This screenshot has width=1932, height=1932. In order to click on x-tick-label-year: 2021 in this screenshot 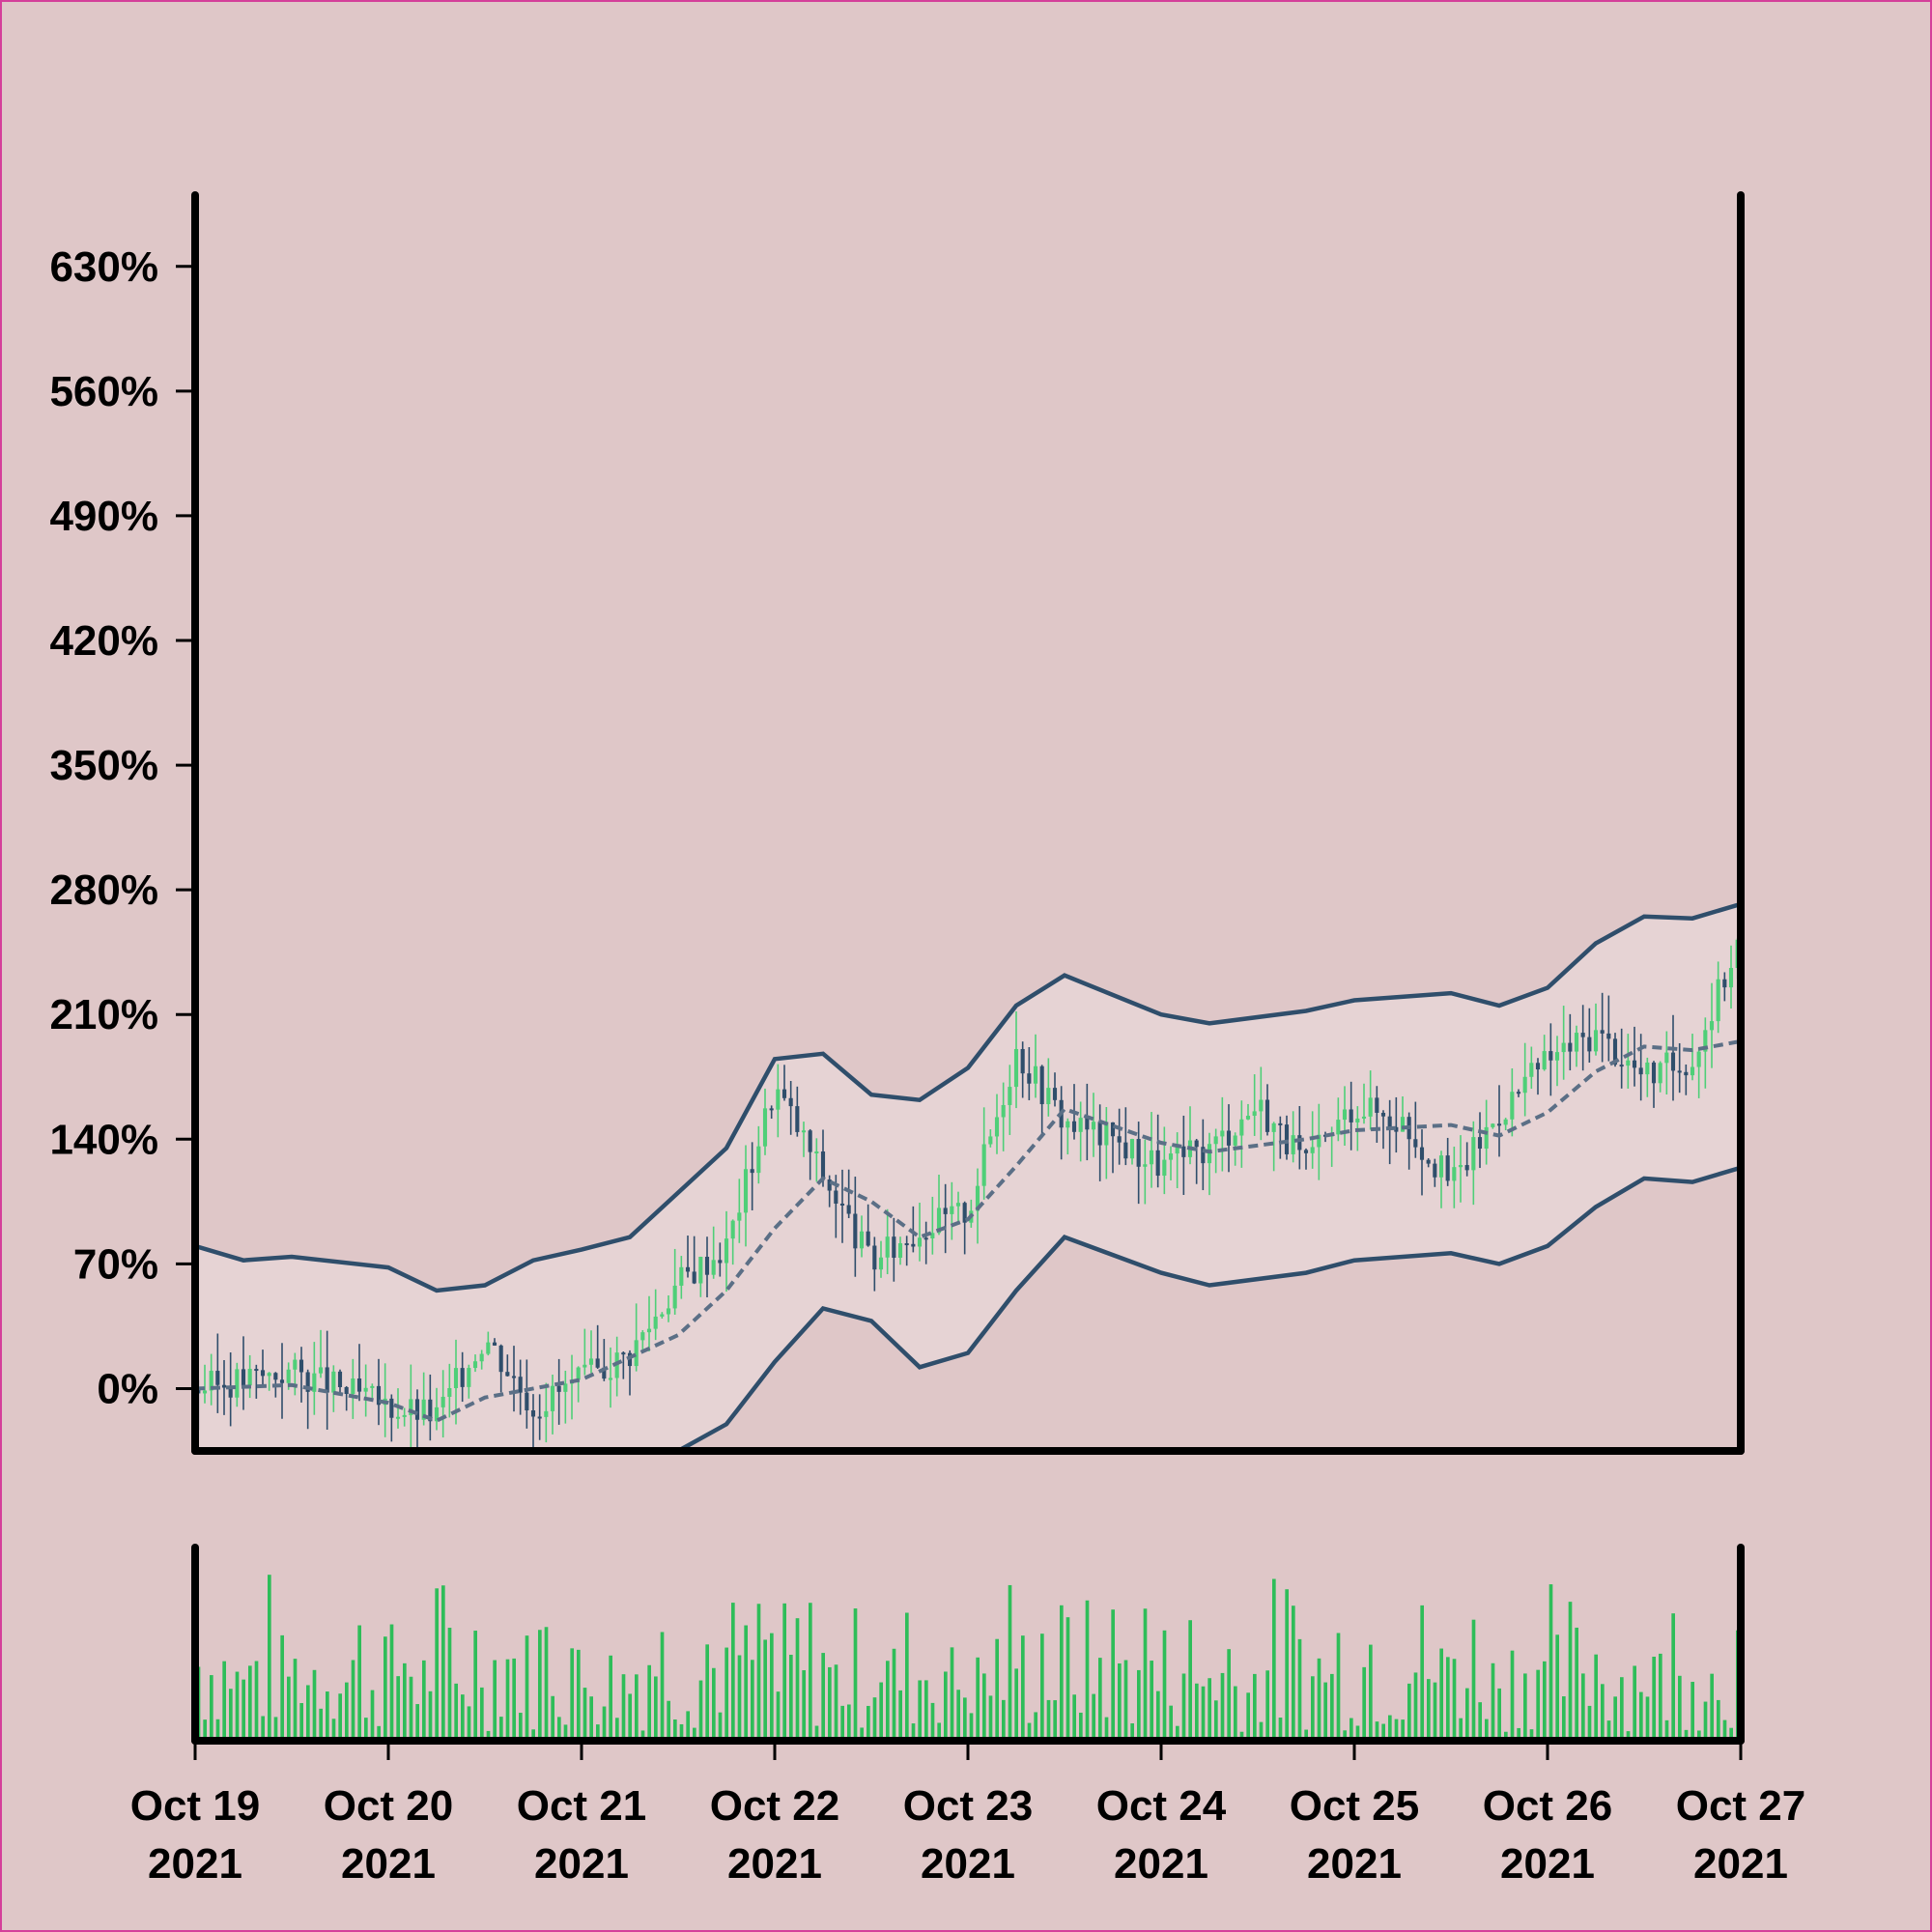, I will do `click(581, 1864)`.